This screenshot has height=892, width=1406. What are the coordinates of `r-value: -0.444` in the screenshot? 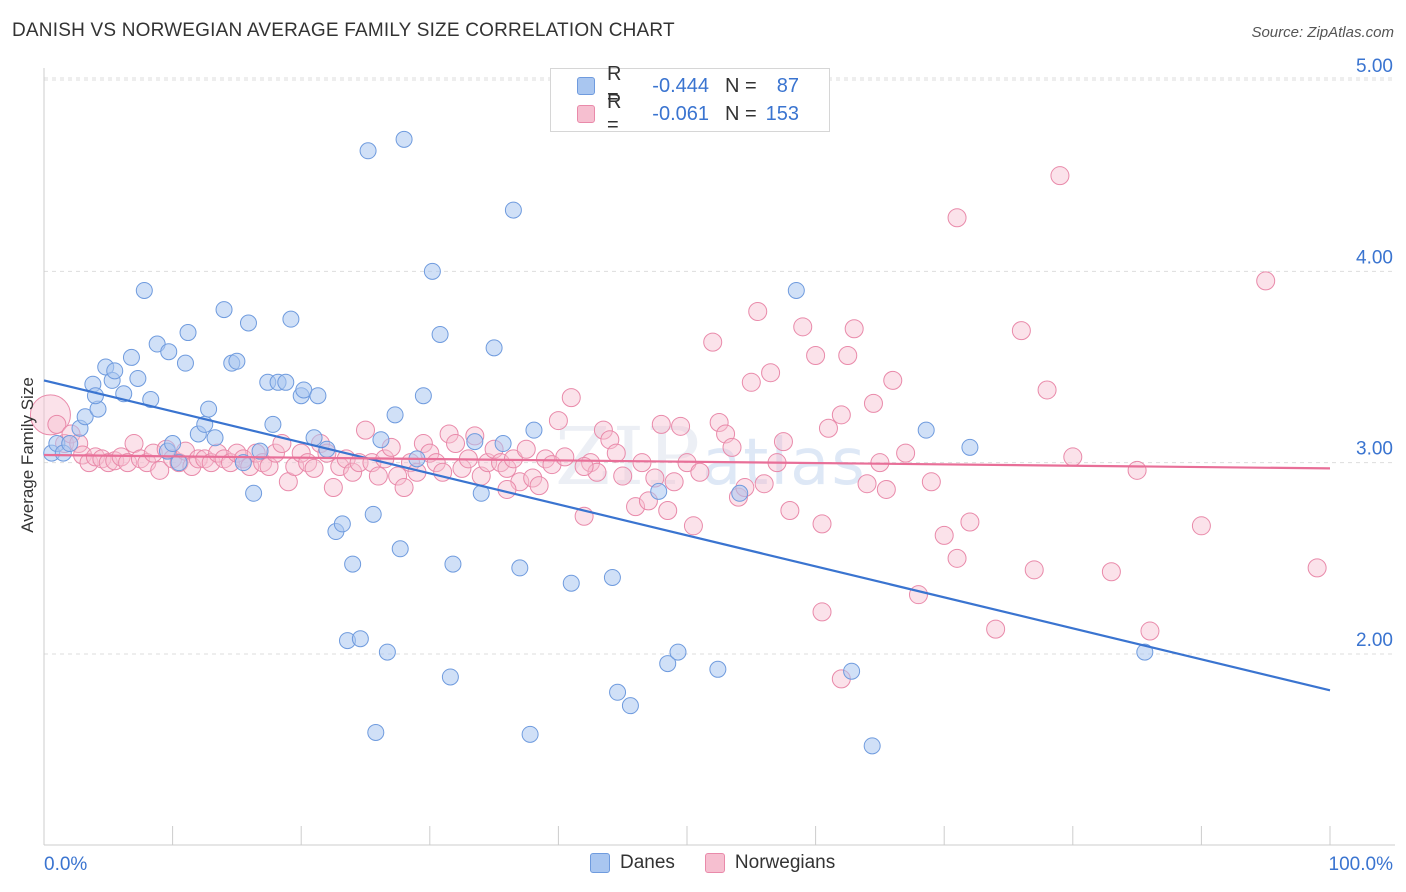 It's located at (680, 85).